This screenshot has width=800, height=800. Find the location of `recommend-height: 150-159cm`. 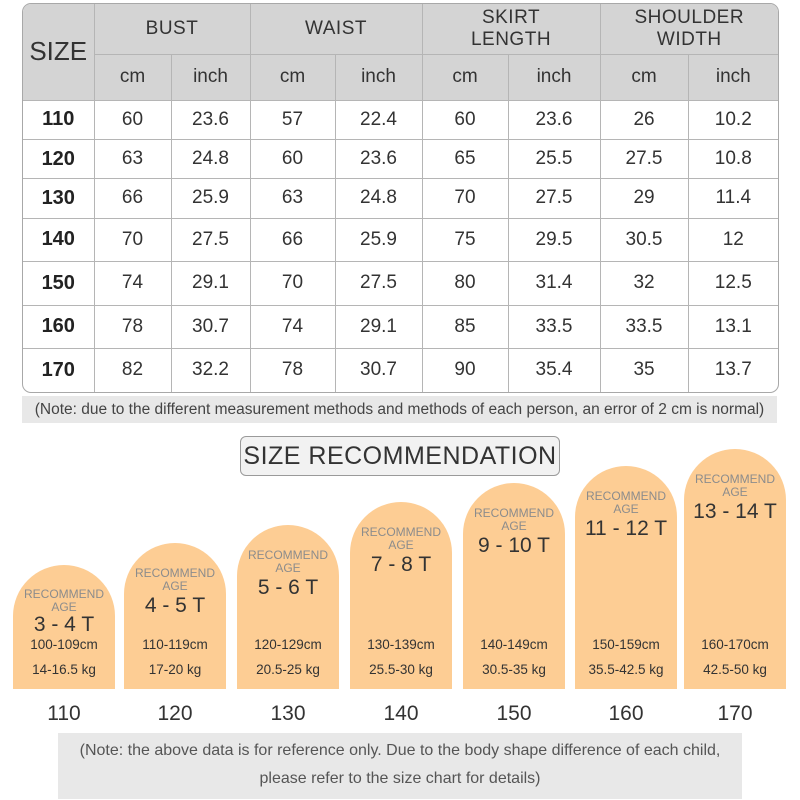

recommend-height: 150-159cm is located at coordinates (626, 644).